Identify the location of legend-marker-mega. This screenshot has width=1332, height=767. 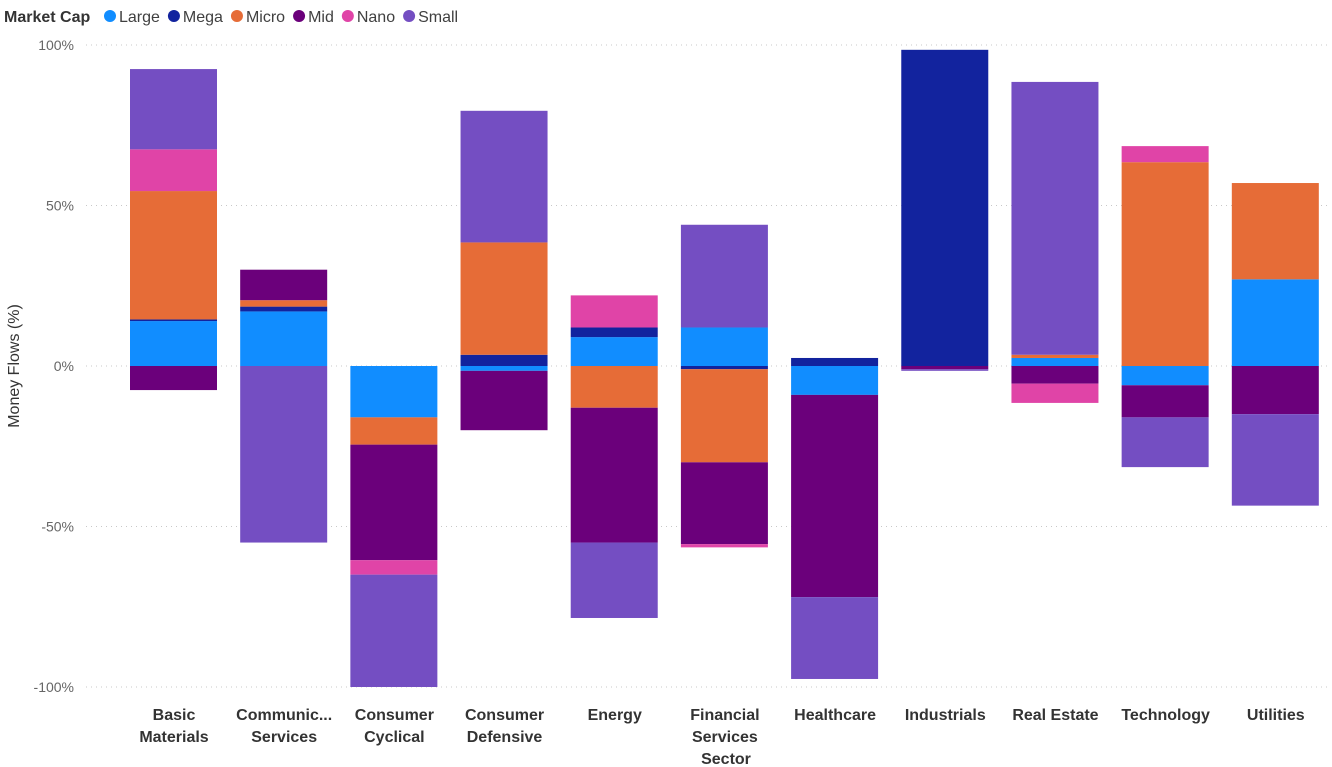
(173, 16).